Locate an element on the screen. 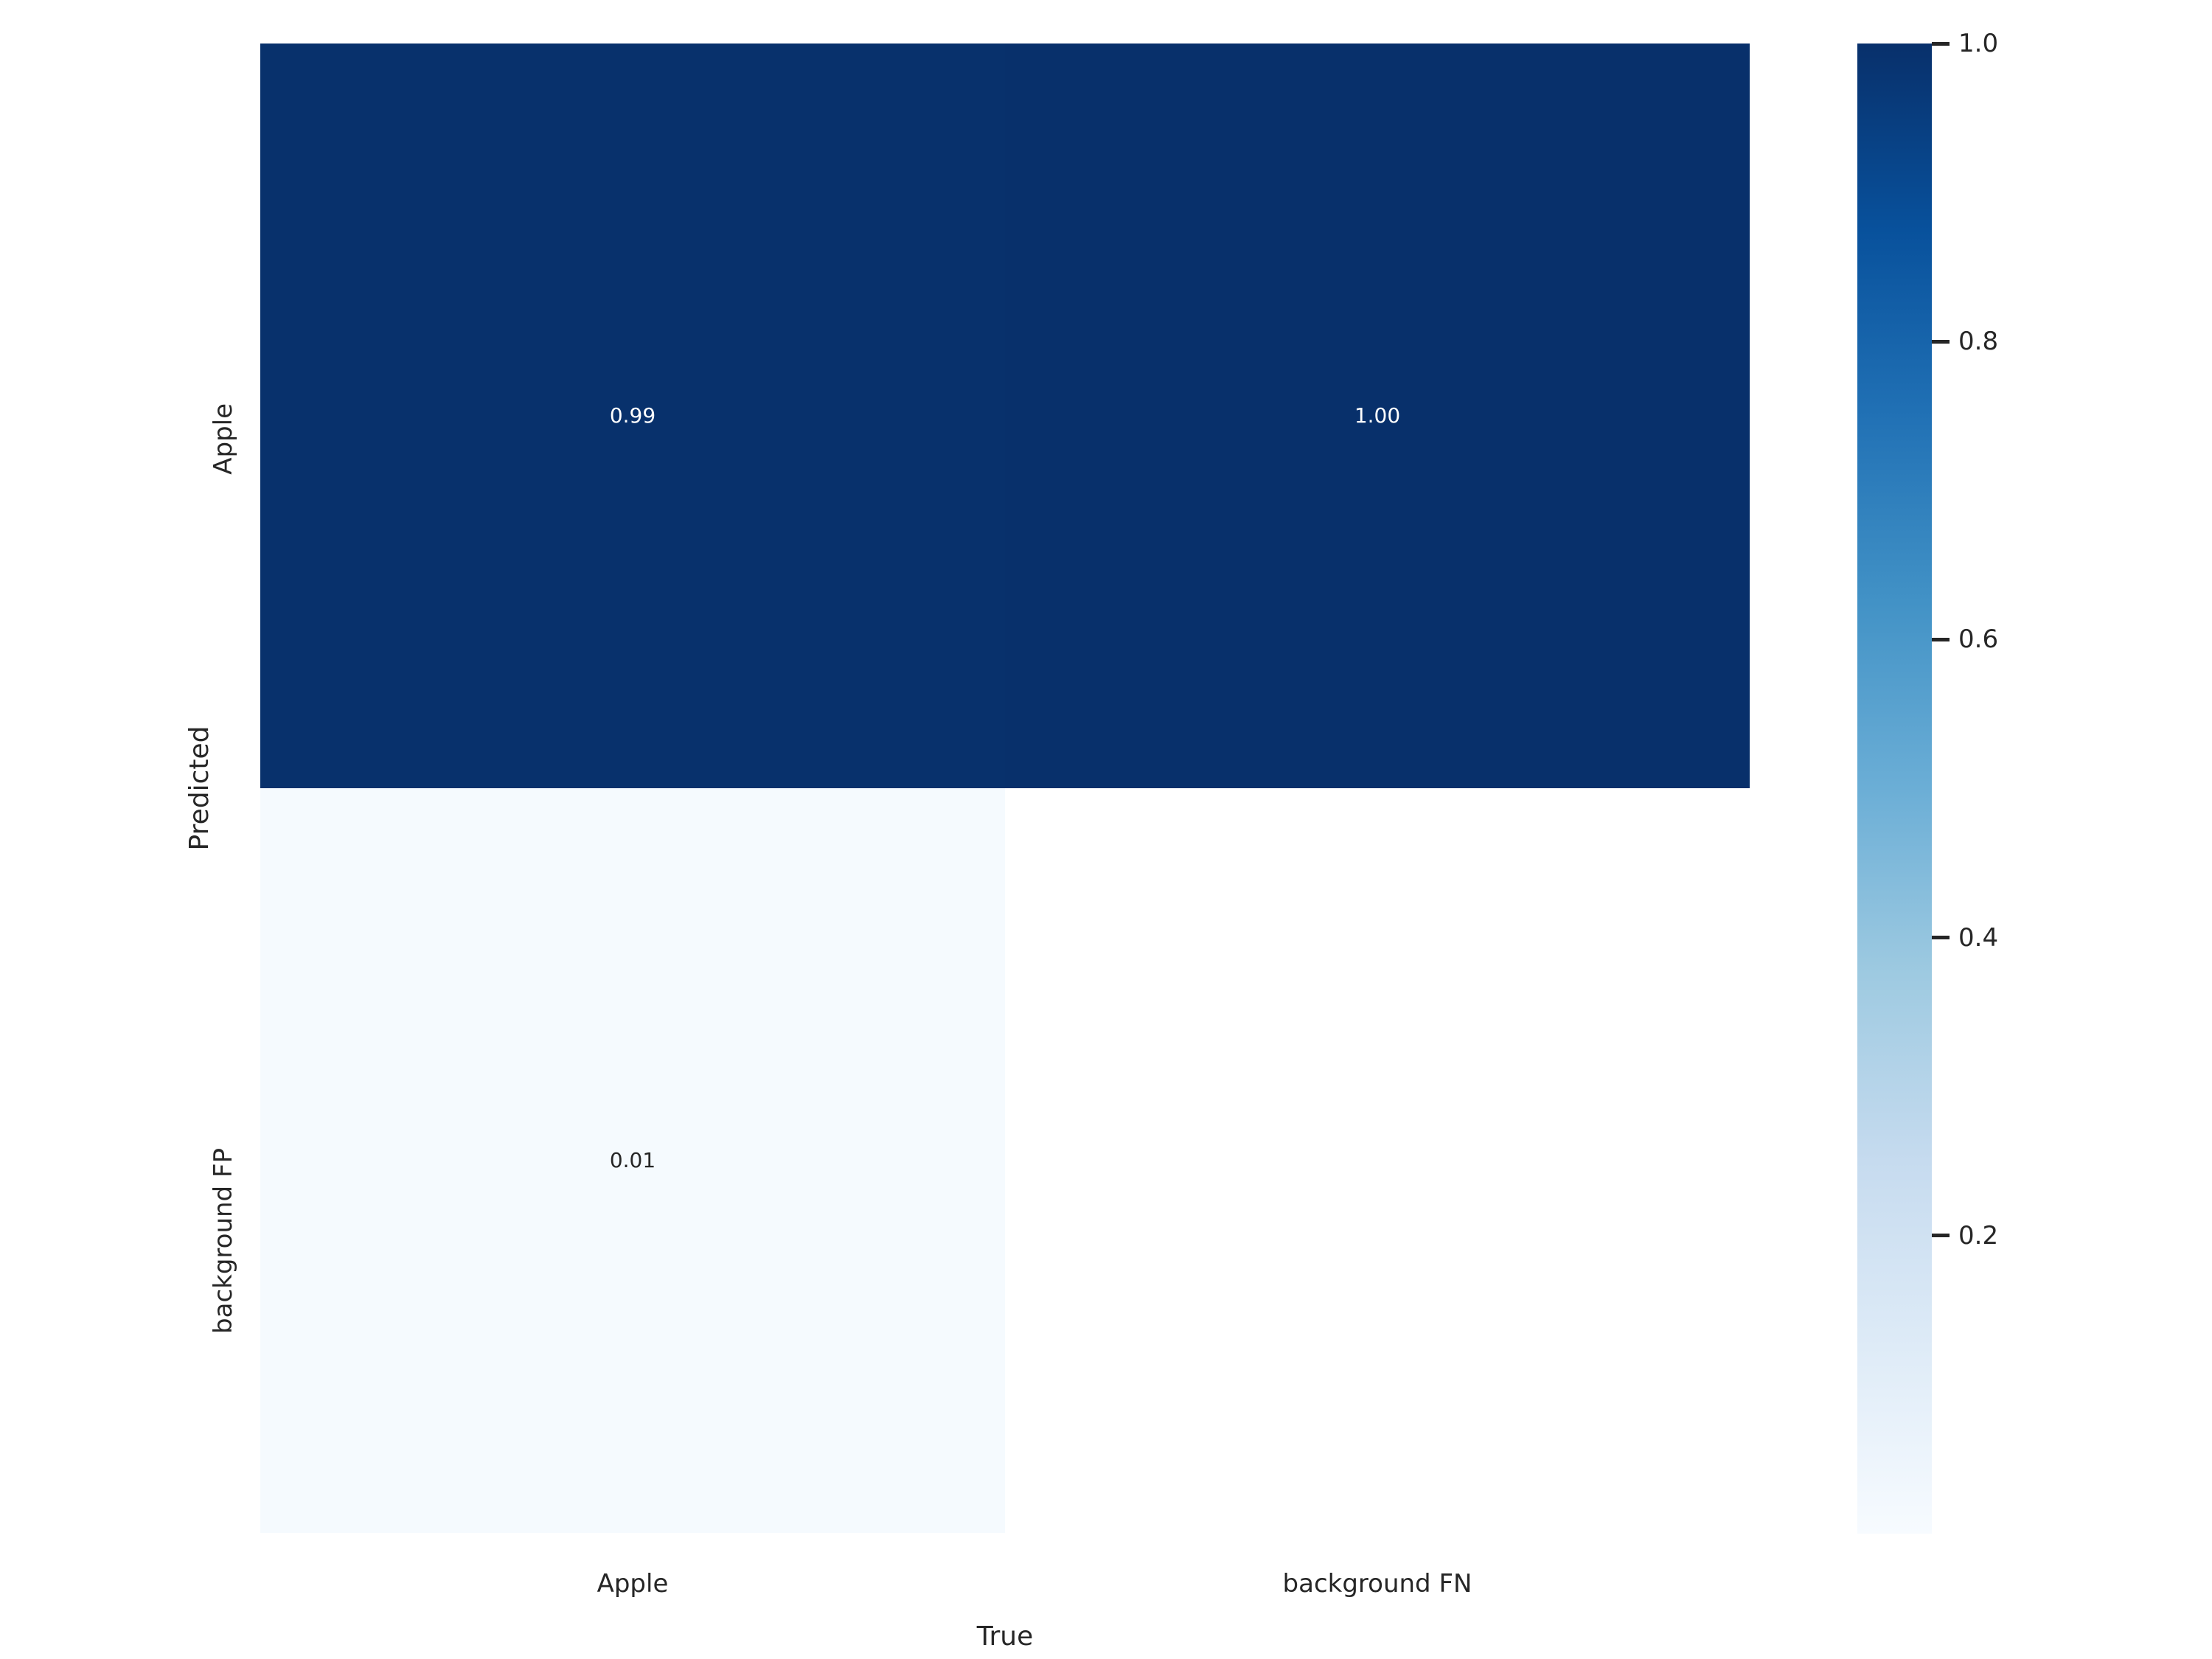 The width and height of the screenshot is (2212, 1659). y-tick-label: Apple is located at coordinates (223, 439).